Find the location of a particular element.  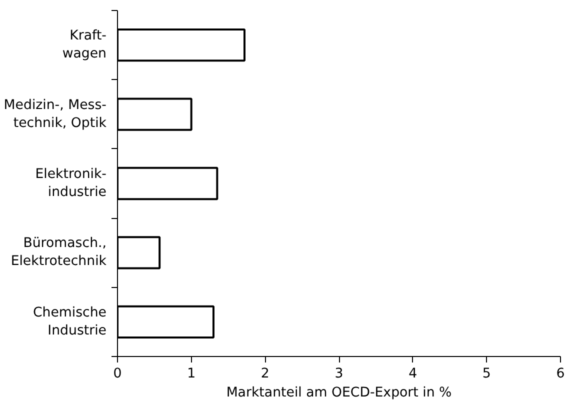

x-tick-label: 2 is located at coordinates (265, 374).